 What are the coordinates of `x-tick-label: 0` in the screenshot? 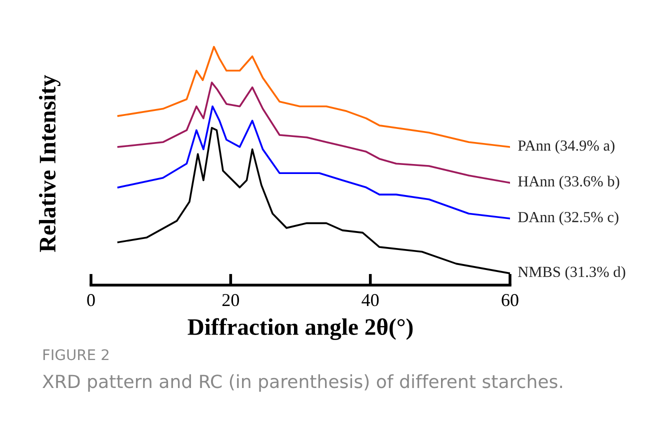 It's located at (91, 300).